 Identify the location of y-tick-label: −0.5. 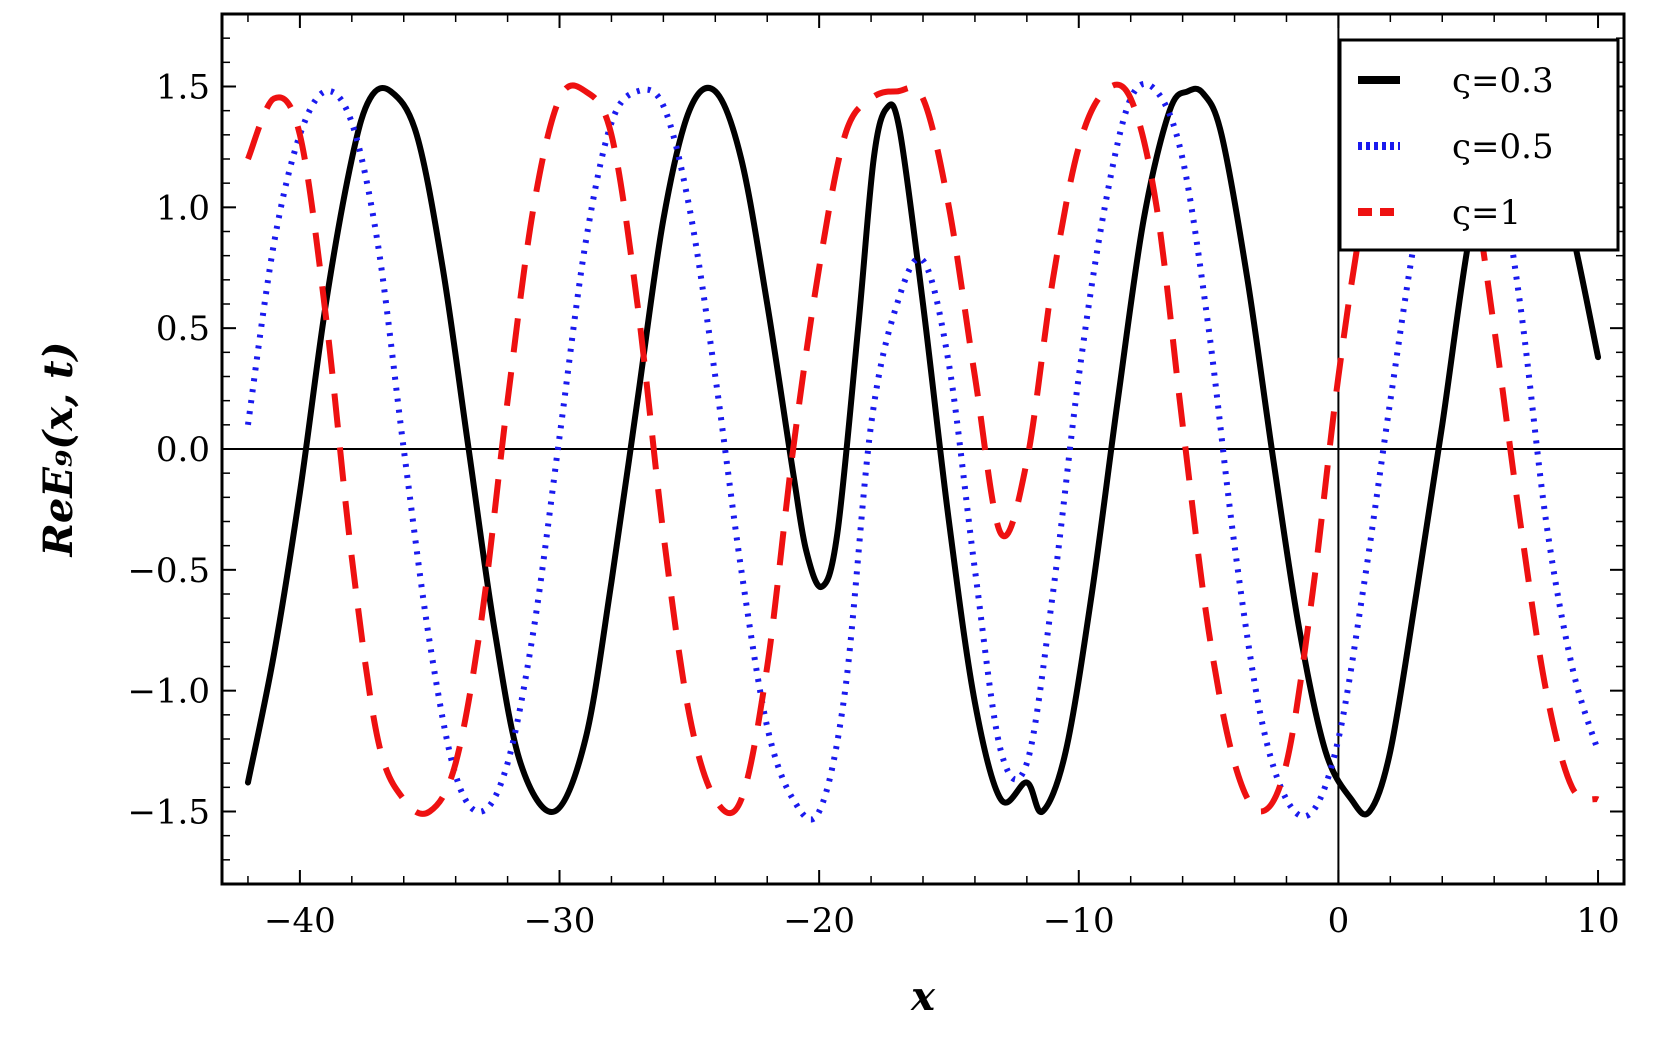
(168, 571).